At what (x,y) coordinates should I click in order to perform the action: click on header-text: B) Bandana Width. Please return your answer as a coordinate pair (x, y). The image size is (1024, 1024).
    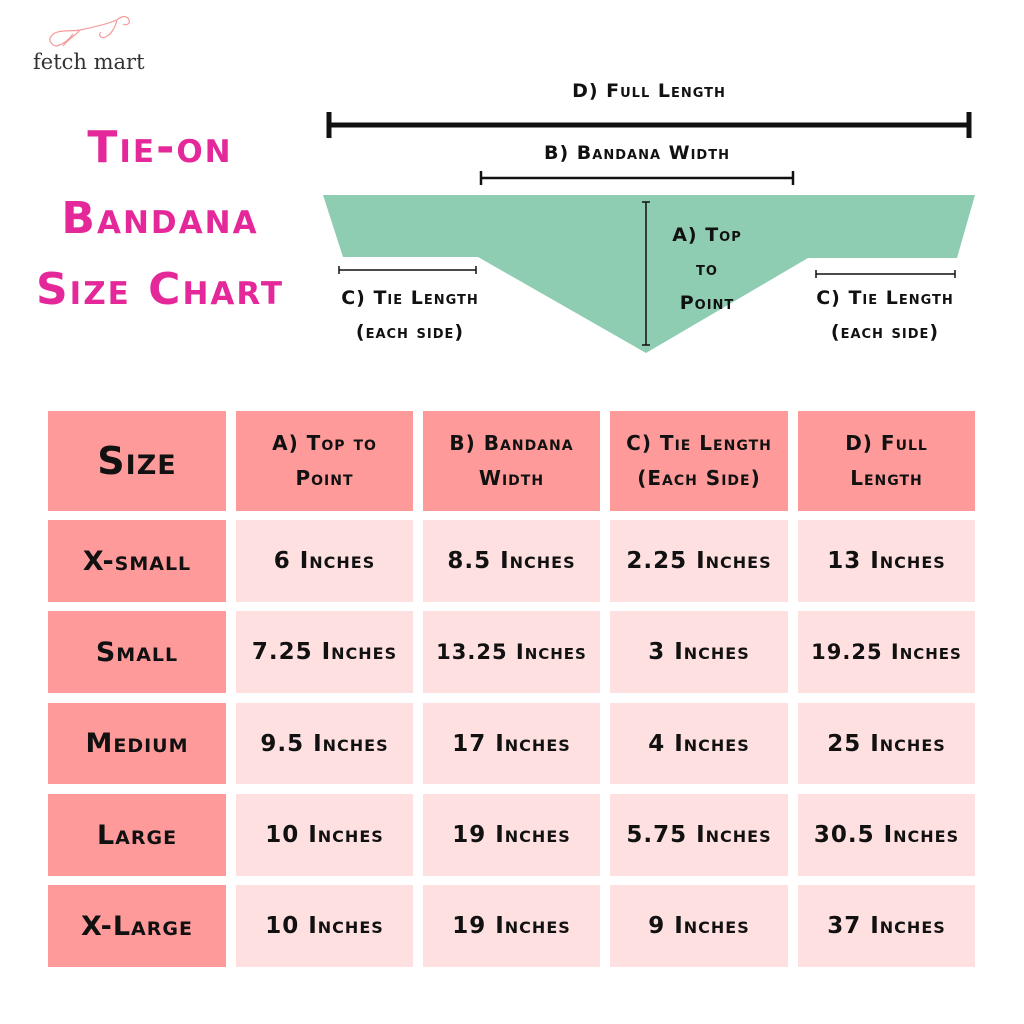
    Looking at the image, I should click on (511, 461).